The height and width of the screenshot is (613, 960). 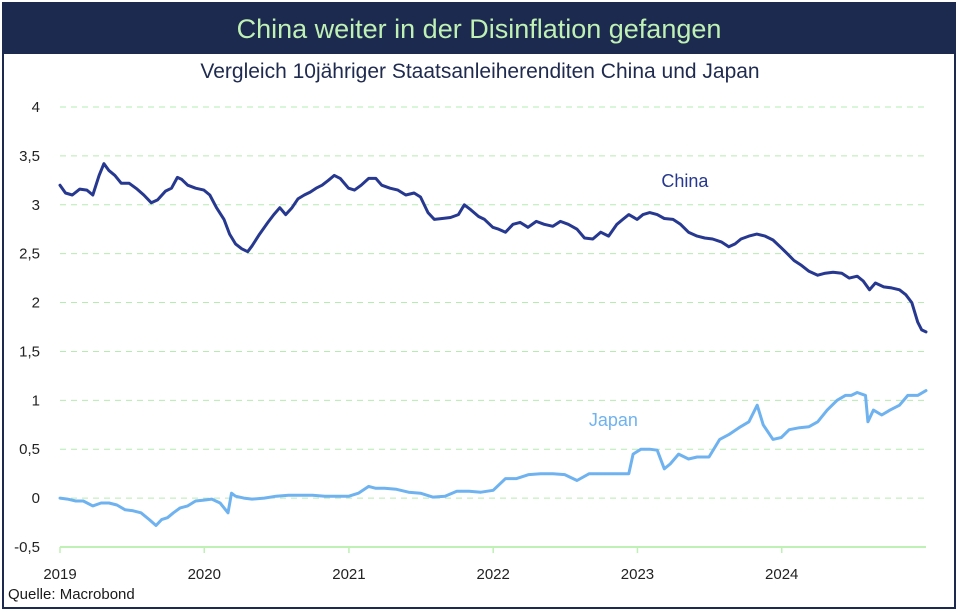 What do you see at coordinates (27, 547) in the screenshot?
I see `y-tick-label: -0,5` at bounding box center [27, 547].